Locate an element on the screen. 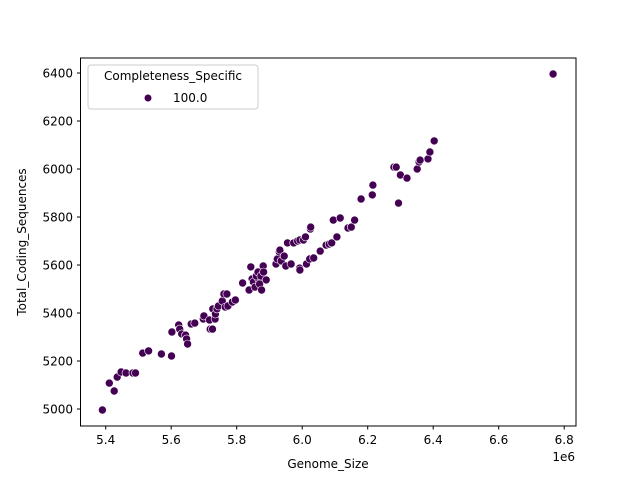 The height and width of the screenshot is (480, 640). x-tick-label: 5.4 is located at coordinates (105, 440).